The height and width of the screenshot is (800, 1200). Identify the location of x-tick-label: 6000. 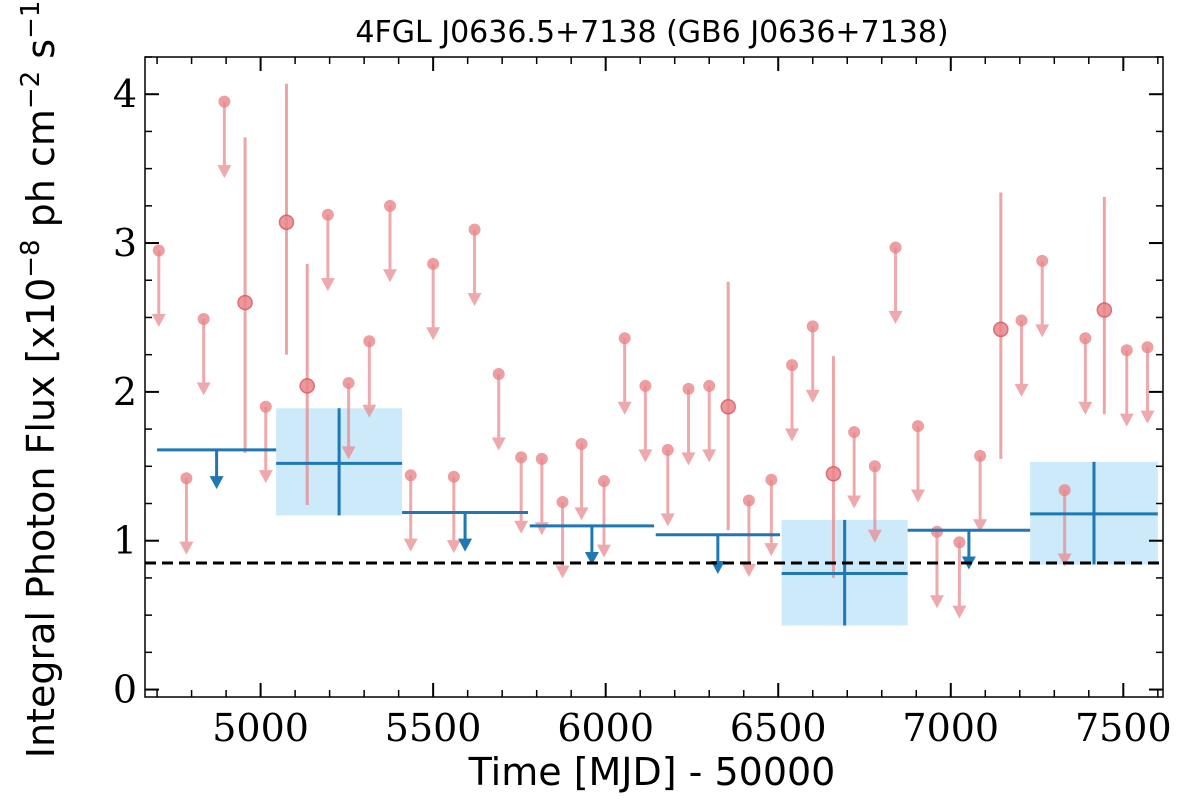
(605, 728).